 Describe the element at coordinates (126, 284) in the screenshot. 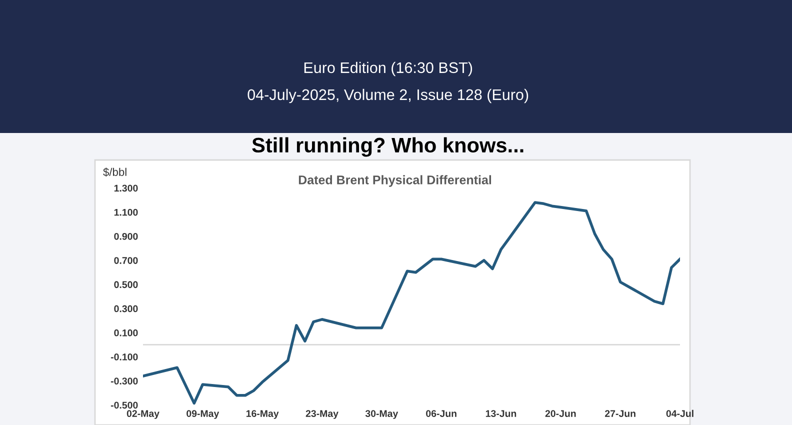

I see `y-tick-label: 0.500` at that location.